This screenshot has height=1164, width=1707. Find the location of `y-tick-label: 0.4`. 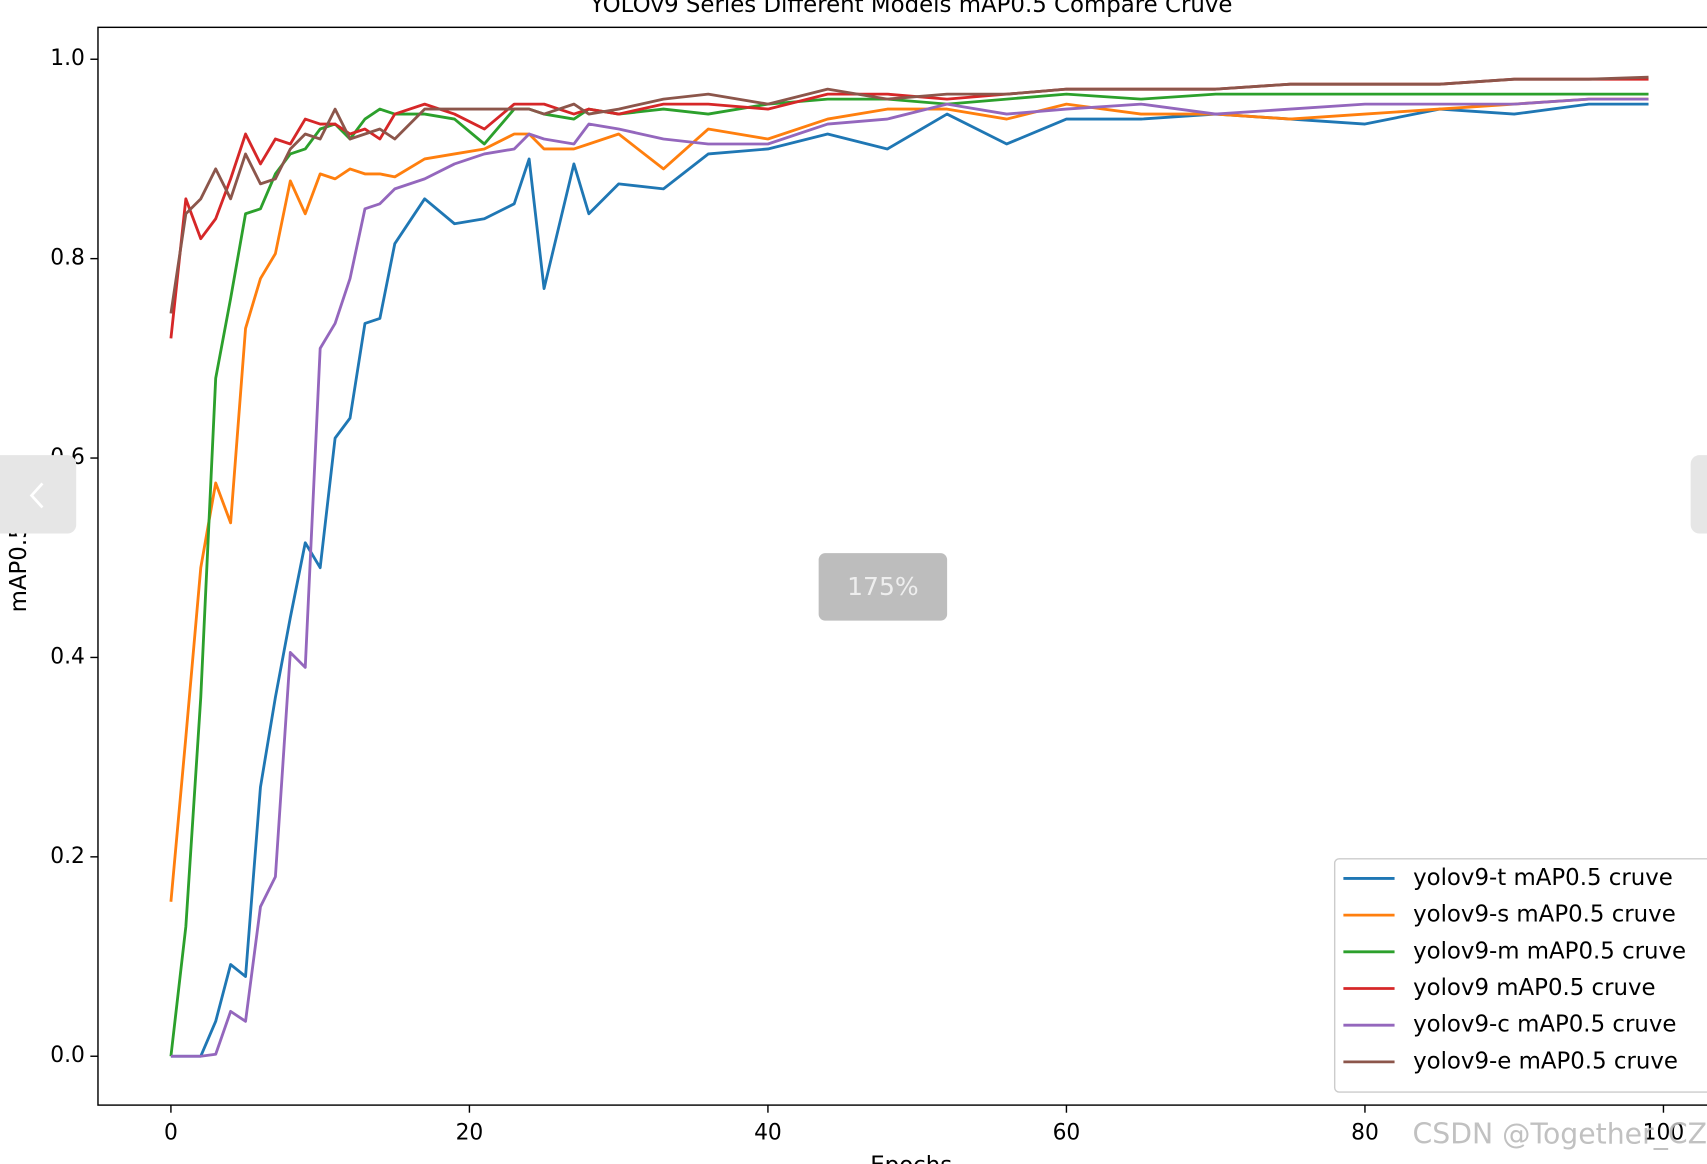

y-tick-label: 0.4 is located at coordinates (67, 656).